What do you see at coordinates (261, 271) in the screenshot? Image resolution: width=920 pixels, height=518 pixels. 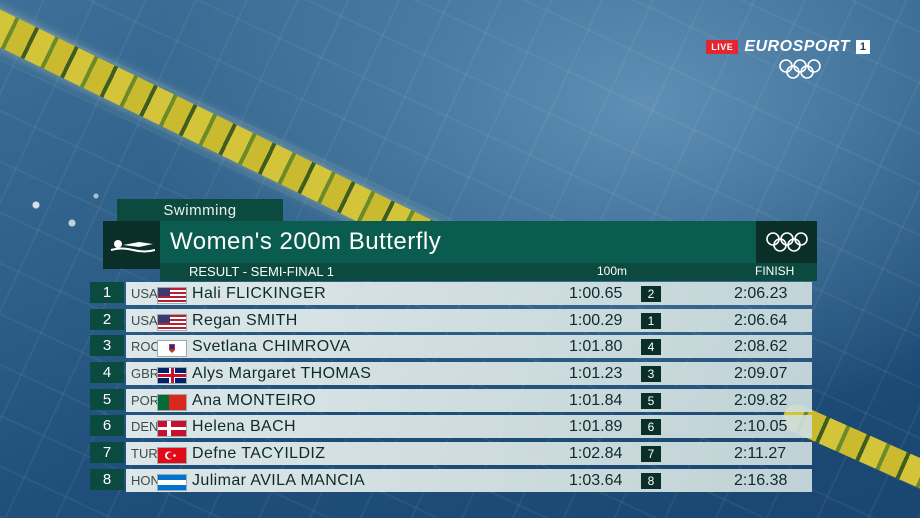 I see `result-label: RESULT - SEMI-FINAL 1` at bounding box center [261, 271].